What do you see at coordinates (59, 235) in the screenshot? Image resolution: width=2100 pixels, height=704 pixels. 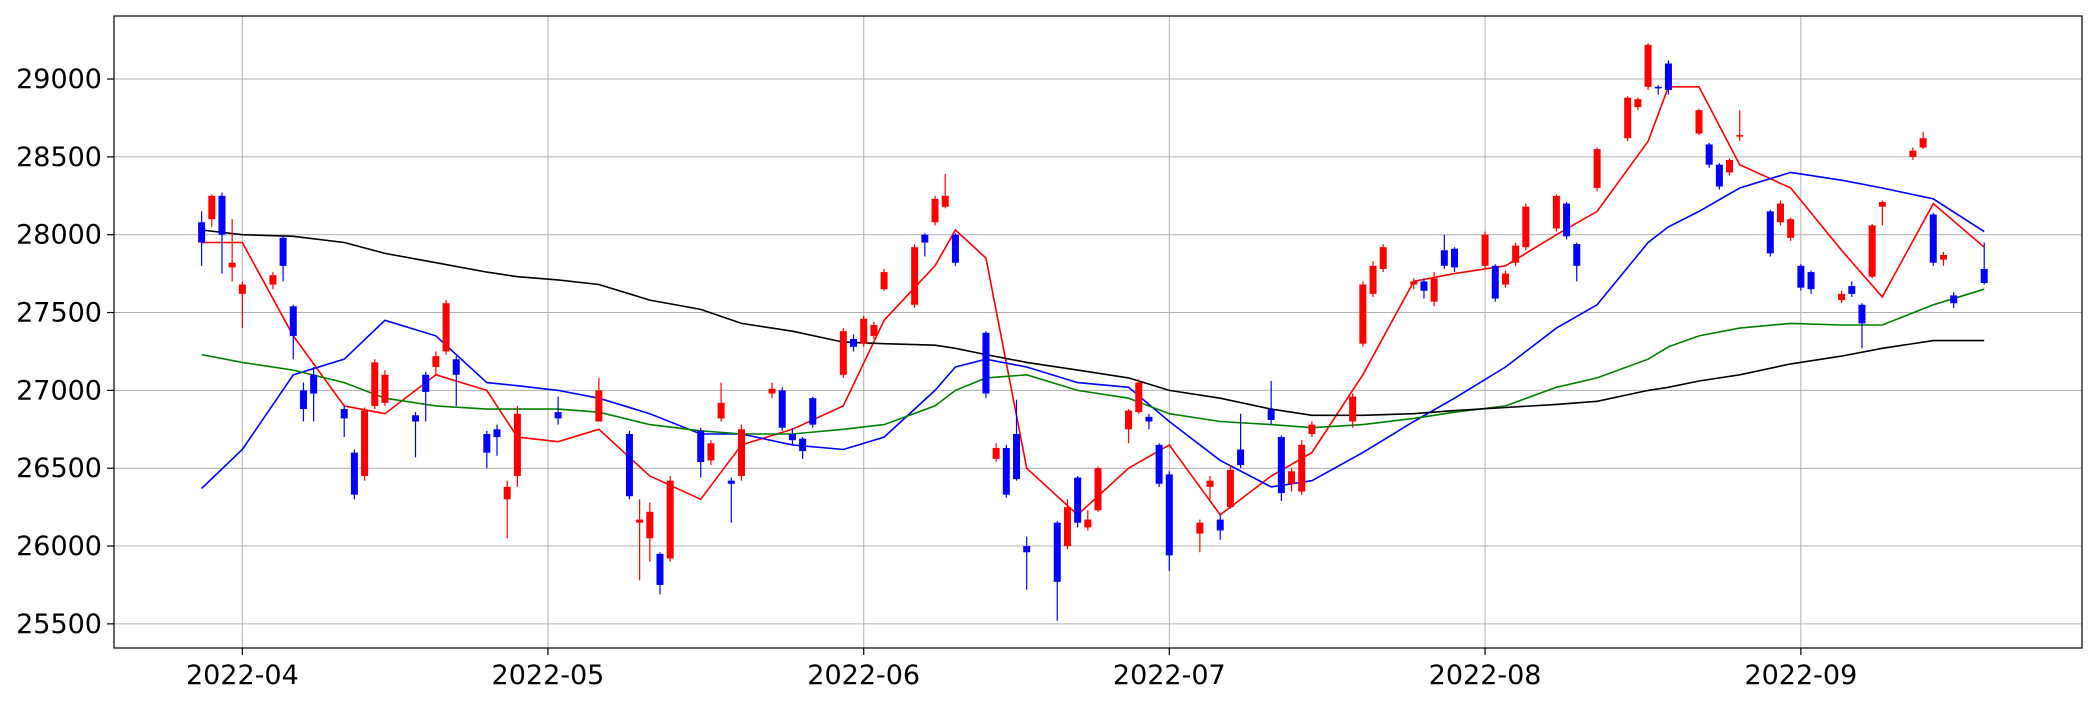 I see `y-tick-label: 28000` at bounding box center [59, 235].